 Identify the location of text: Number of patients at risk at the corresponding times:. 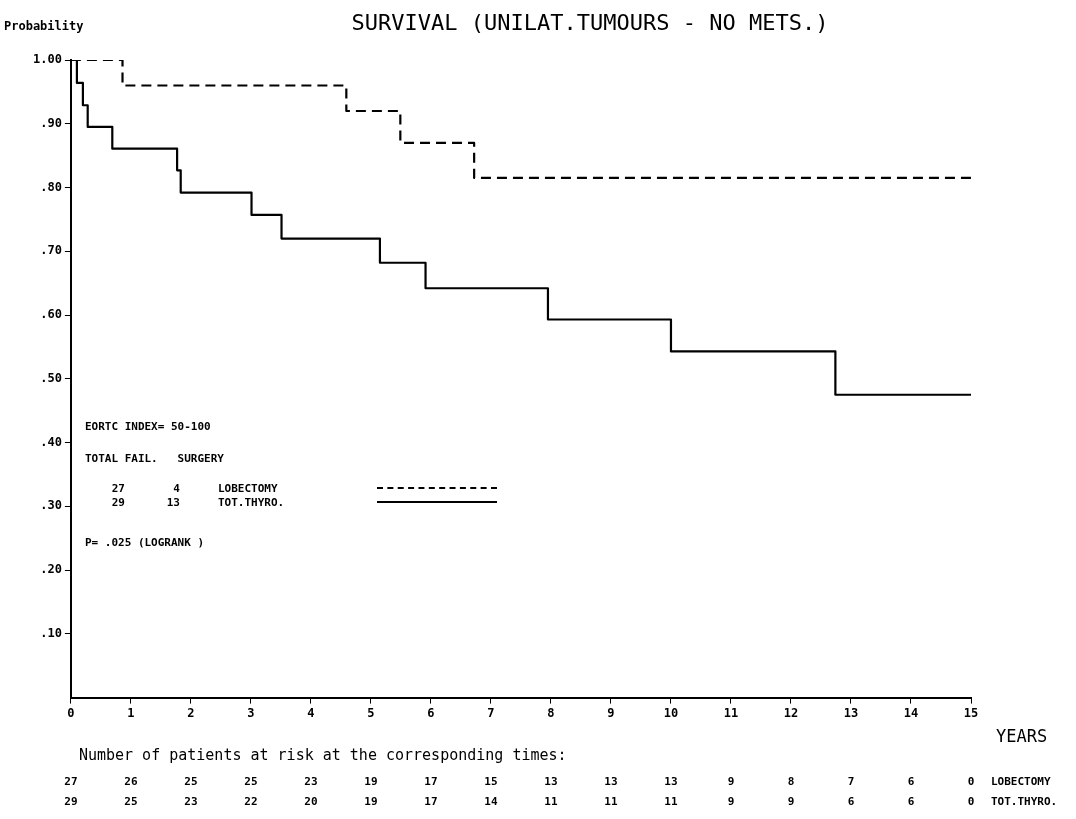
(322, 754).